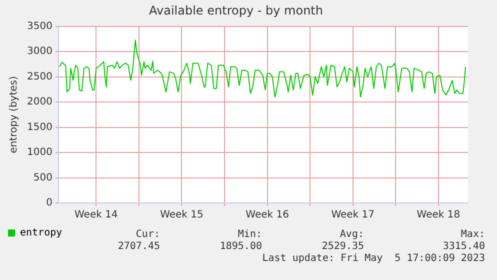 The width and height of the screenshot is (497, 280). Describe the element at coordinates (343, 246) in the screenshot. I see `text: 2529.35` at that location.